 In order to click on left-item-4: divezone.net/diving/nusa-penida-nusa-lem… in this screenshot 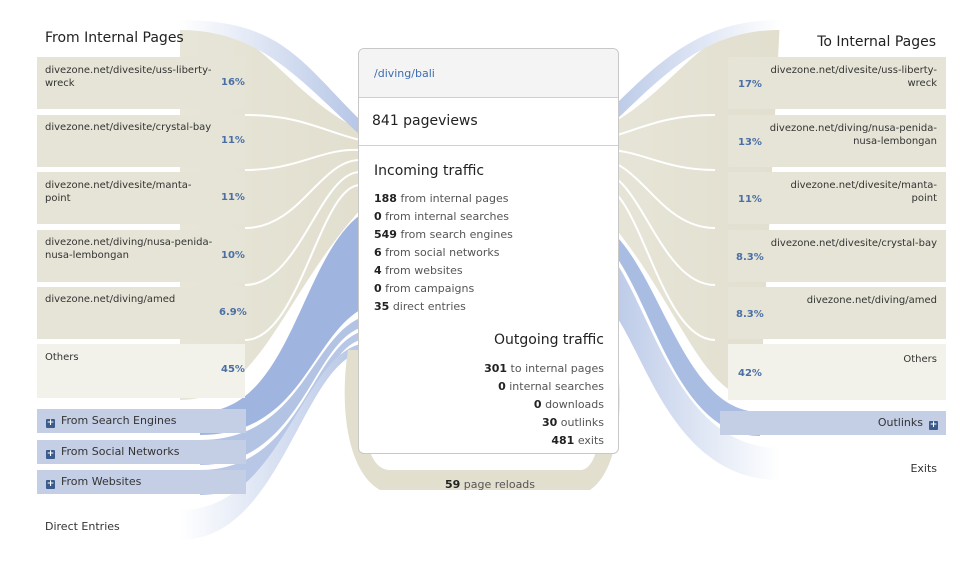, I will do `click(141, 256)`.